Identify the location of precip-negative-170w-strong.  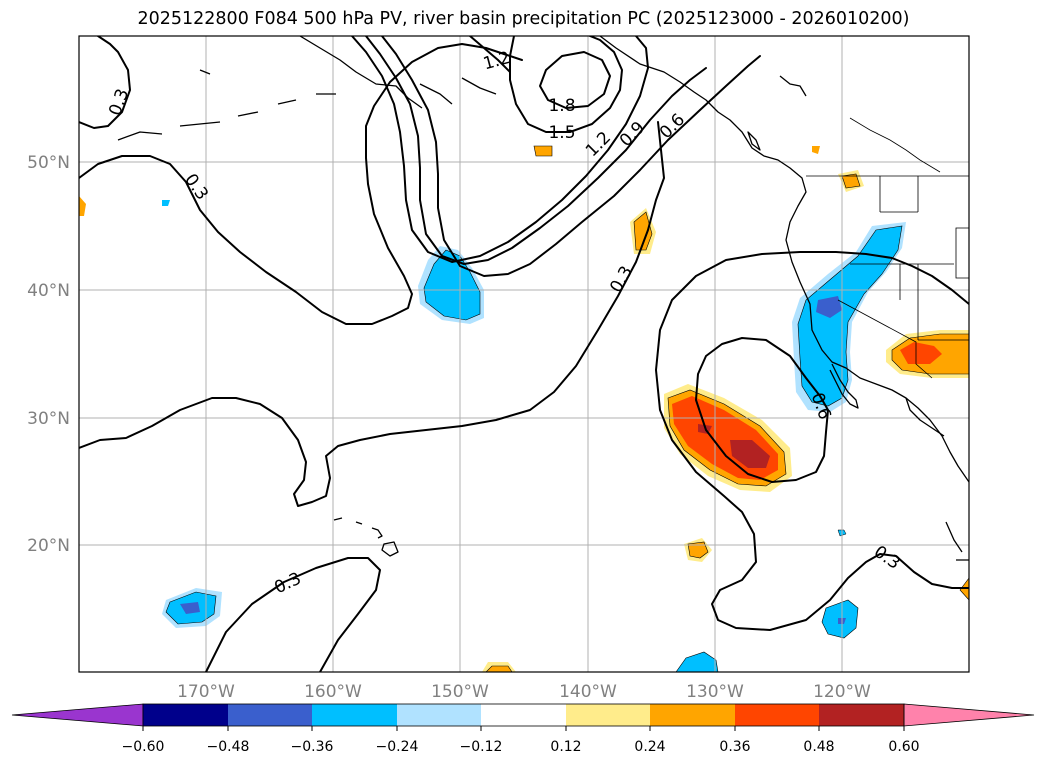
(190, 608).